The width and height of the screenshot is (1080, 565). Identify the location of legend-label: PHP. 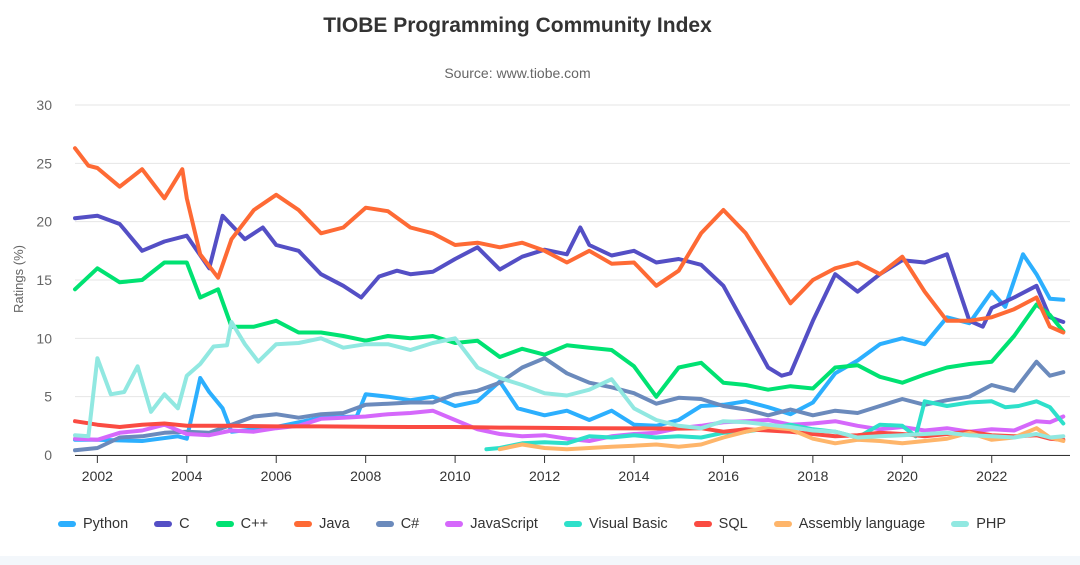
(991, 524).